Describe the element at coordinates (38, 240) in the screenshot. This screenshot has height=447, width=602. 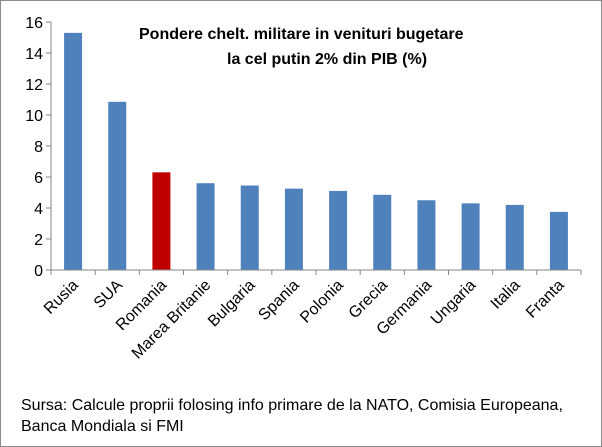
I see `y-tick-label: 2` at that location.